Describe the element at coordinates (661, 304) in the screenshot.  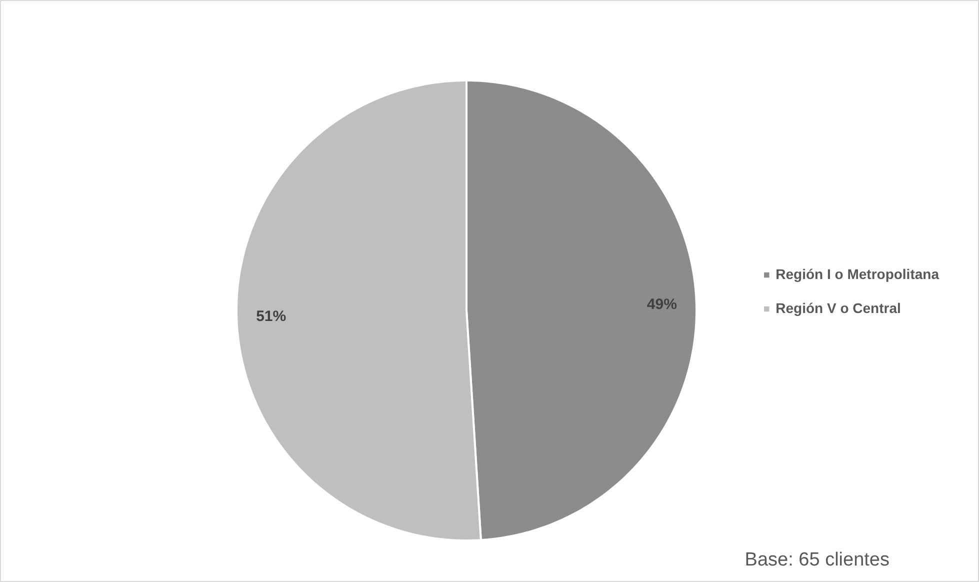
I see `data-label: 49%` at that location.